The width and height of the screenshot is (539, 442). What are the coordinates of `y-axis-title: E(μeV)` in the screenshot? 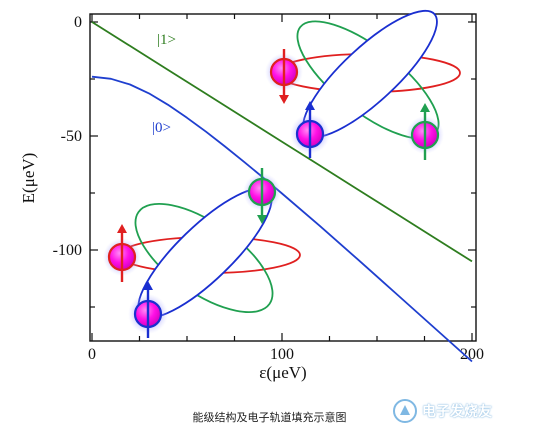 It's located at (28, 178).